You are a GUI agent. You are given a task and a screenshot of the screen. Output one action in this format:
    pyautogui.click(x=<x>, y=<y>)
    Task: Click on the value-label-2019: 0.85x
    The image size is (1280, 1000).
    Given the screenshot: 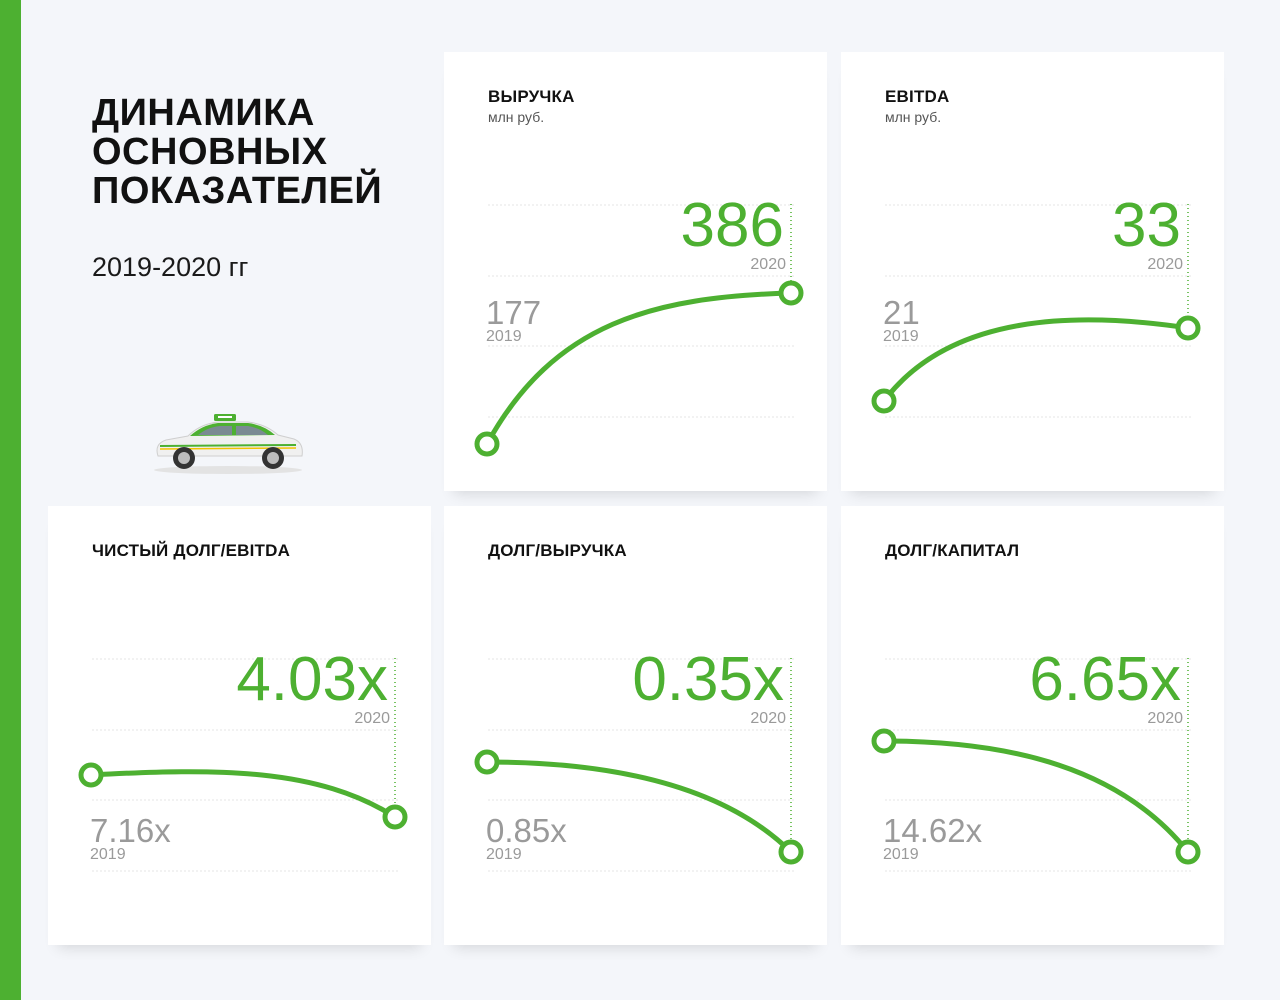 What is the action you would take?
    pyautogui.click(x=526, y=830)
    